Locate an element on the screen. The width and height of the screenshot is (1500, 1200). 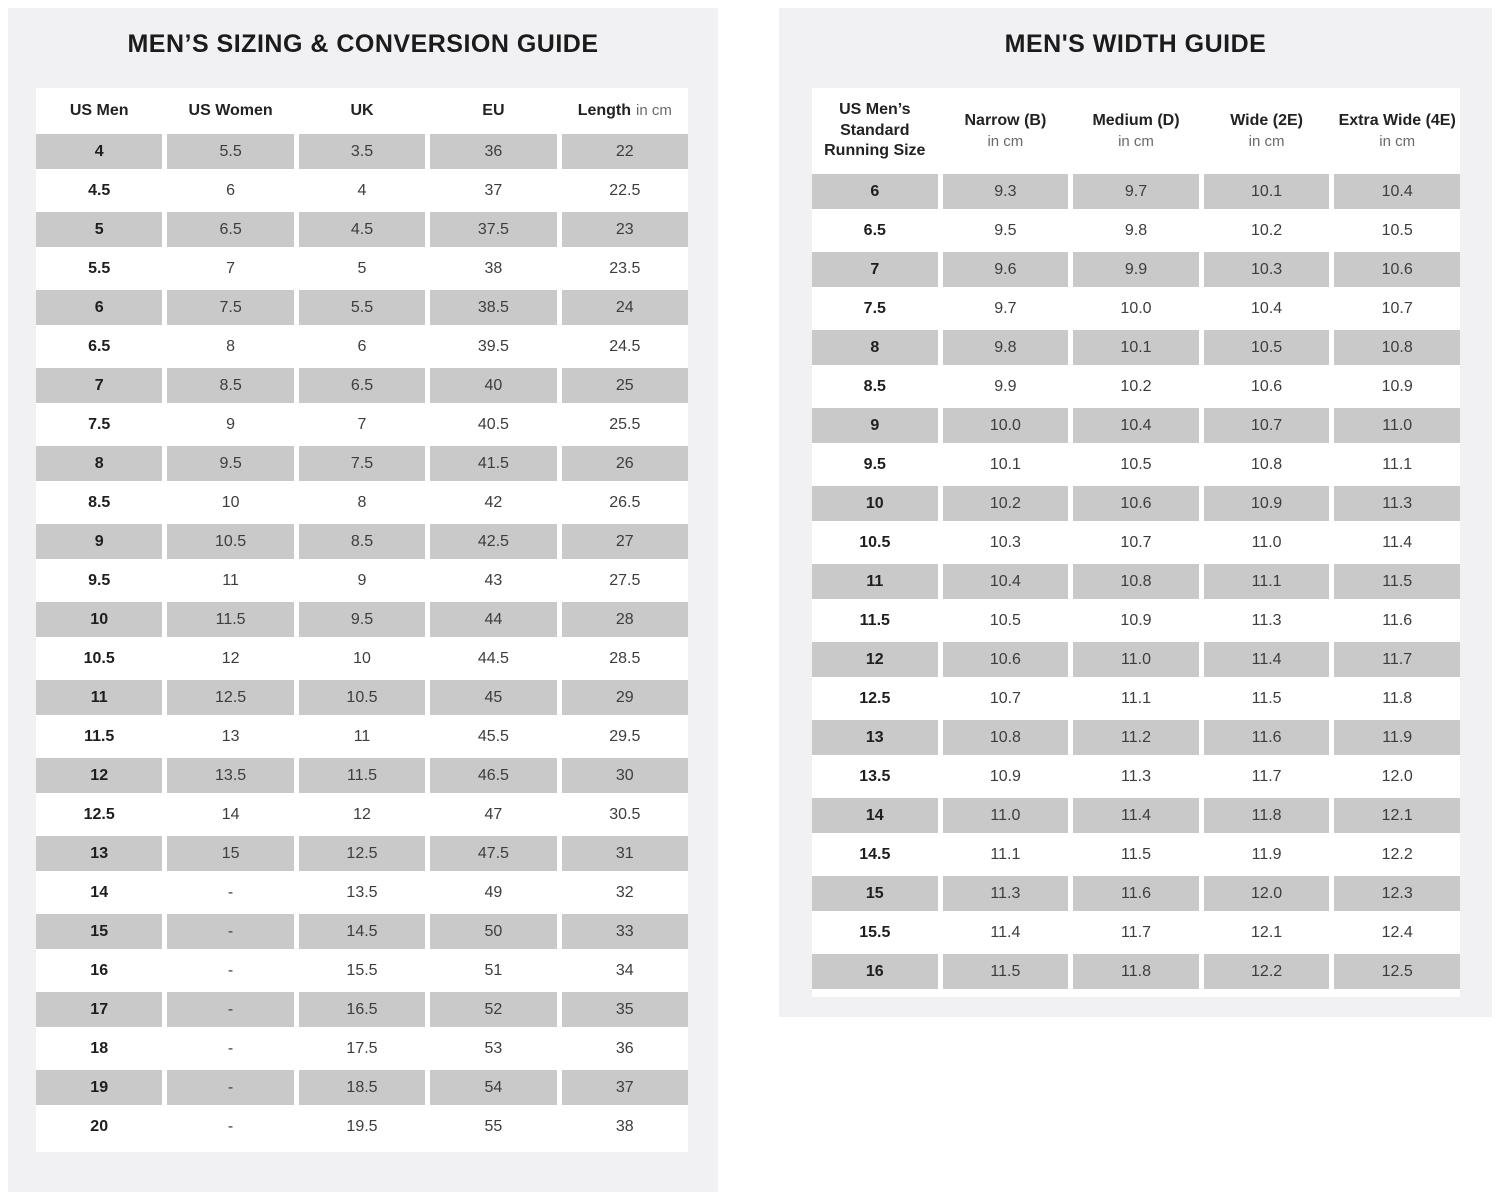
table-cell: 42 is located at coordinates (493, 502).